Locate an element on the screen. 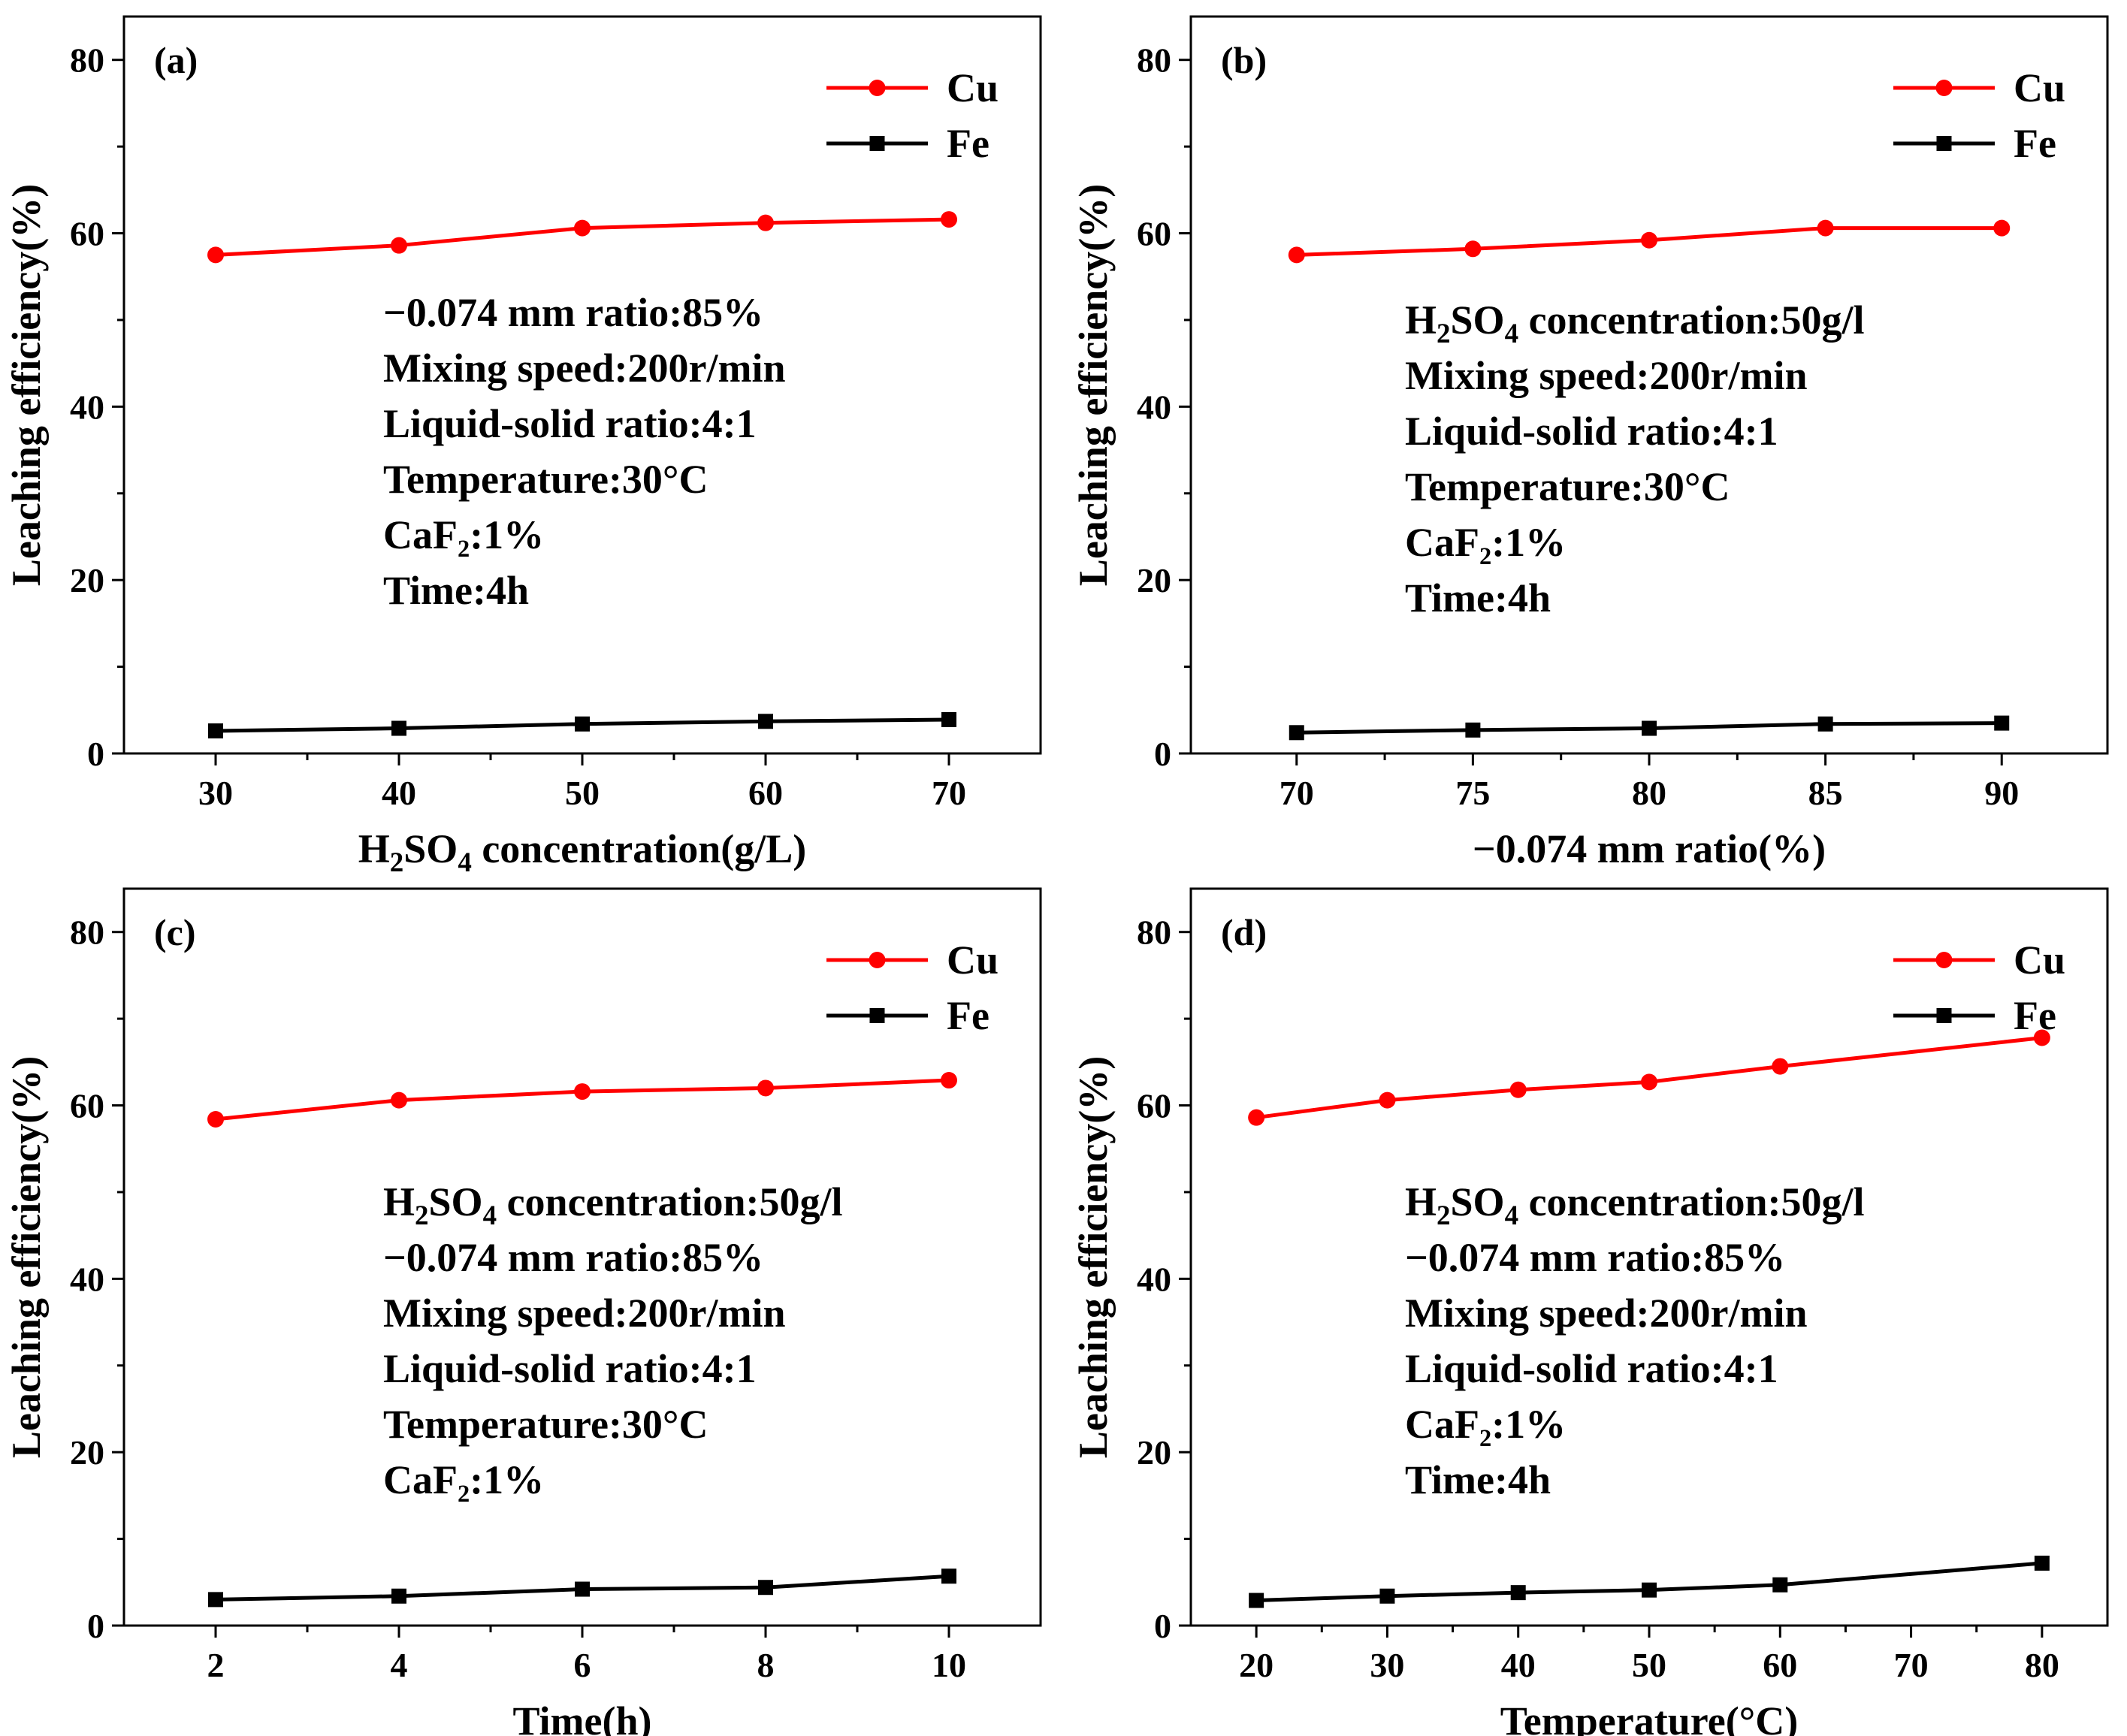  x-tick-label: 30 is located at coordinates (215, 793).